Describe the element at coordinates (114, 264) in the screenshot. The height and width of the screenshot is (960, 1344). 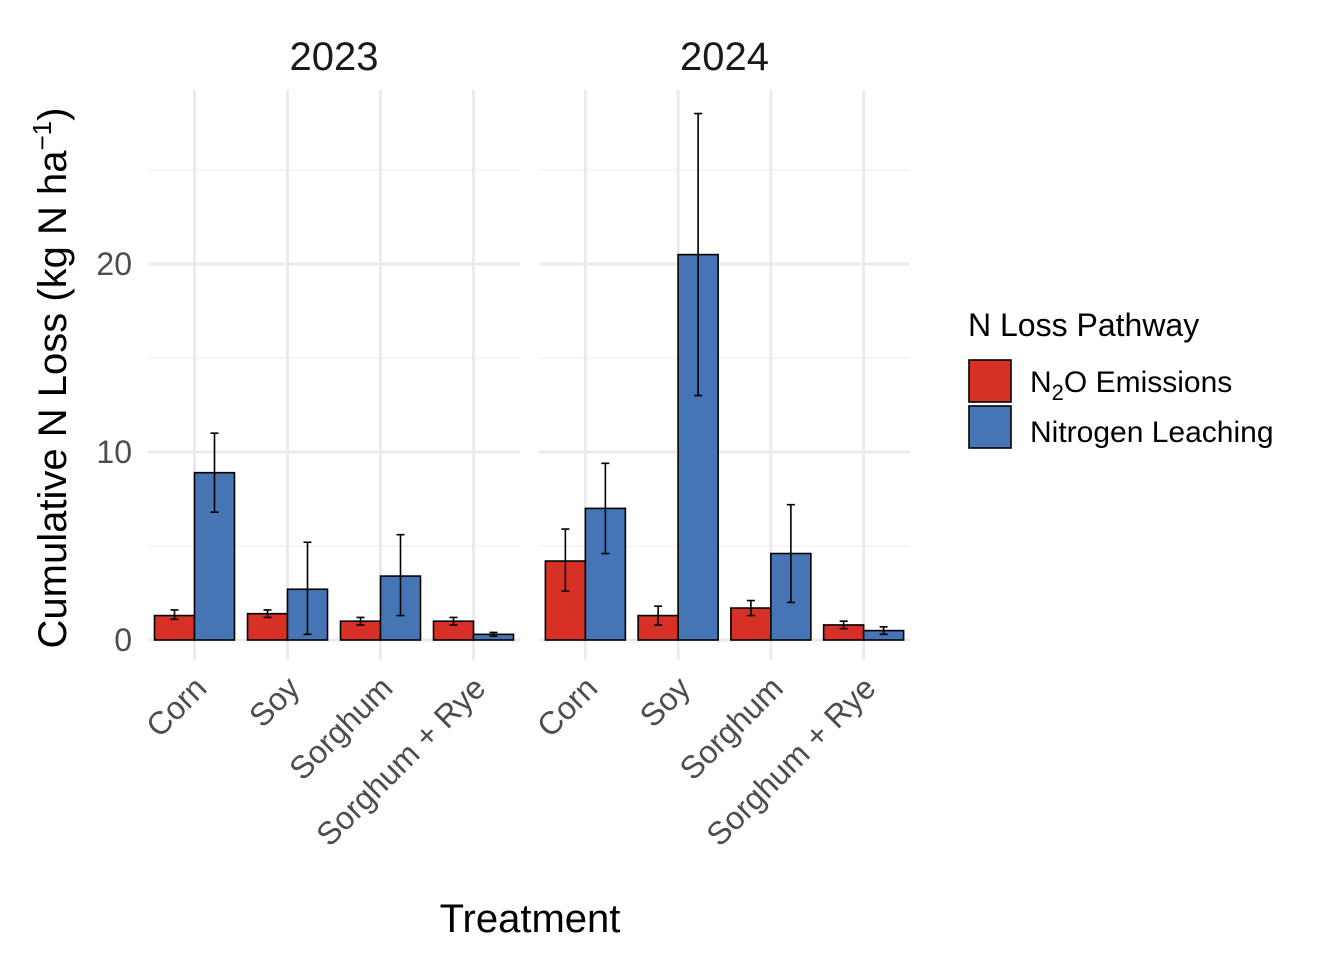
I see `y-tick-label-20: 20` at that location.